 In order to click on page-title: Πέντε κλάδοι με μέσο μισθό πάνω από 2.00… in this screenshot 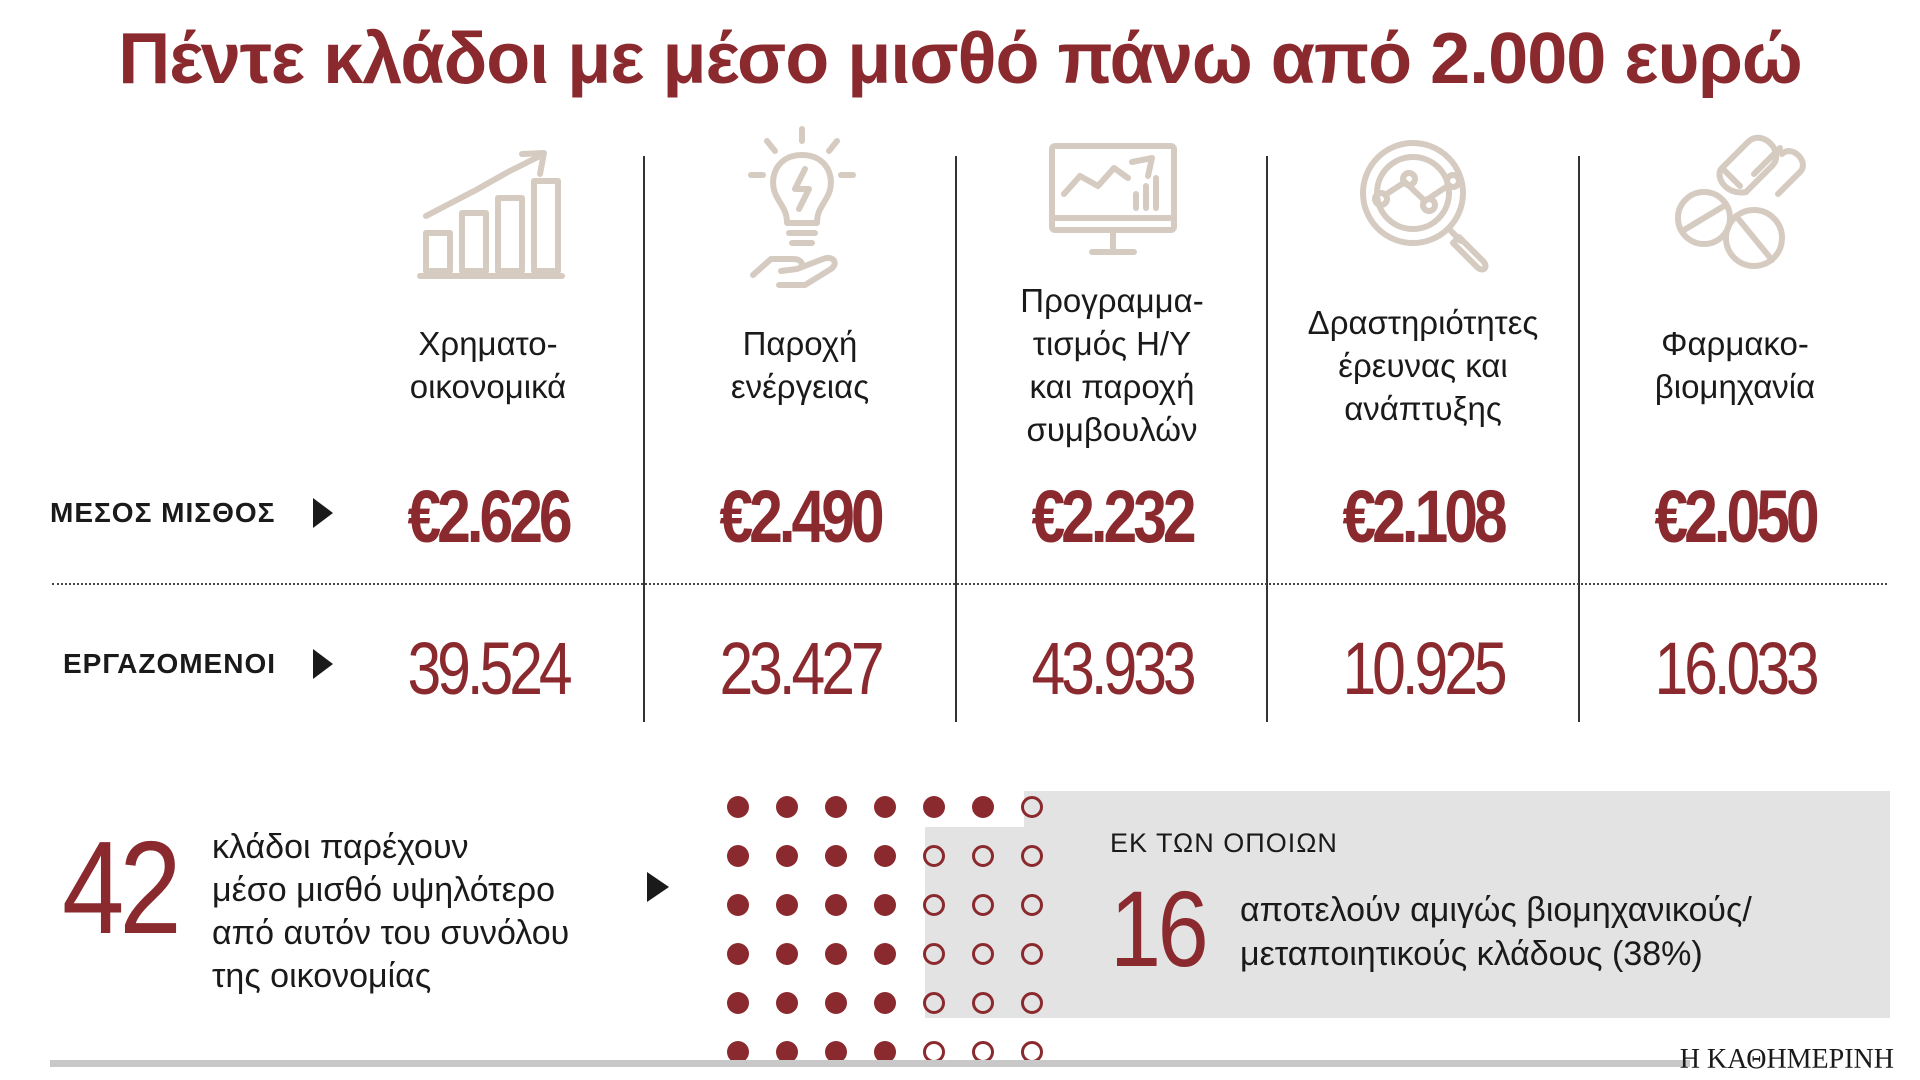, I will do `click(960, 59)`.